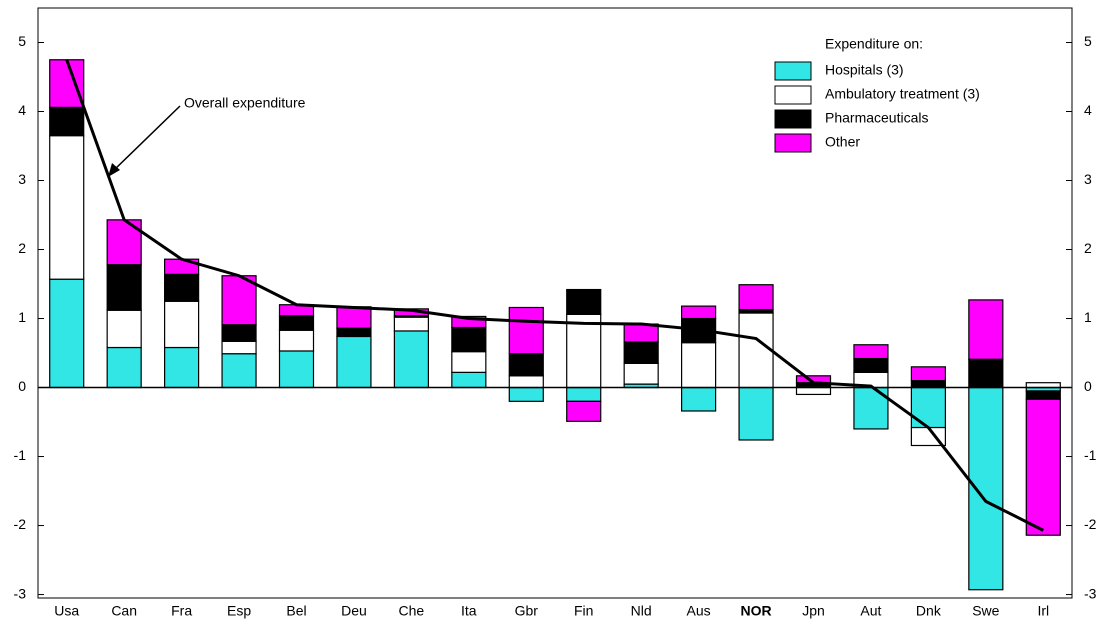 This screenshot has height=626, width=1100. I want to click on x-tick-label: Deu, so click(354, 611).